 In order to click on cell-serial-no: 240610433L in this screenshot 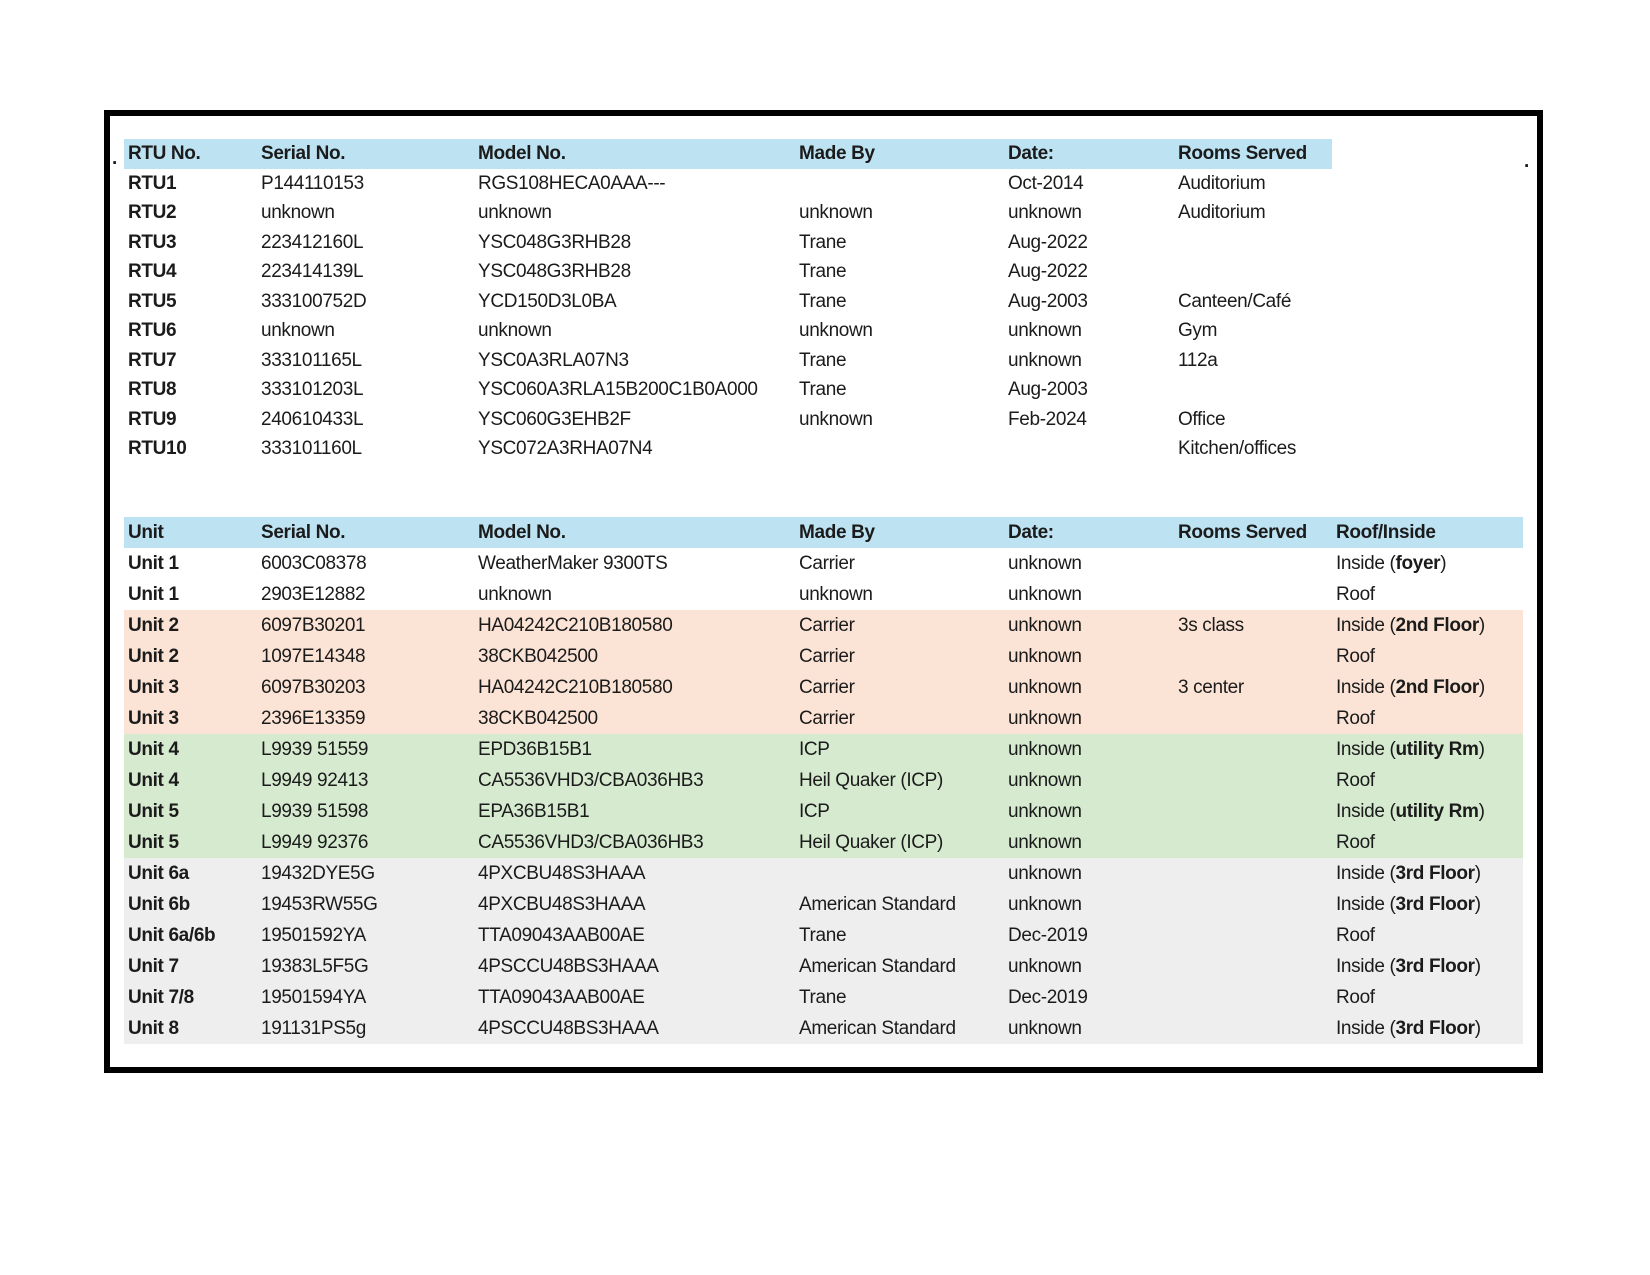, I will do `click(312, 419)`.